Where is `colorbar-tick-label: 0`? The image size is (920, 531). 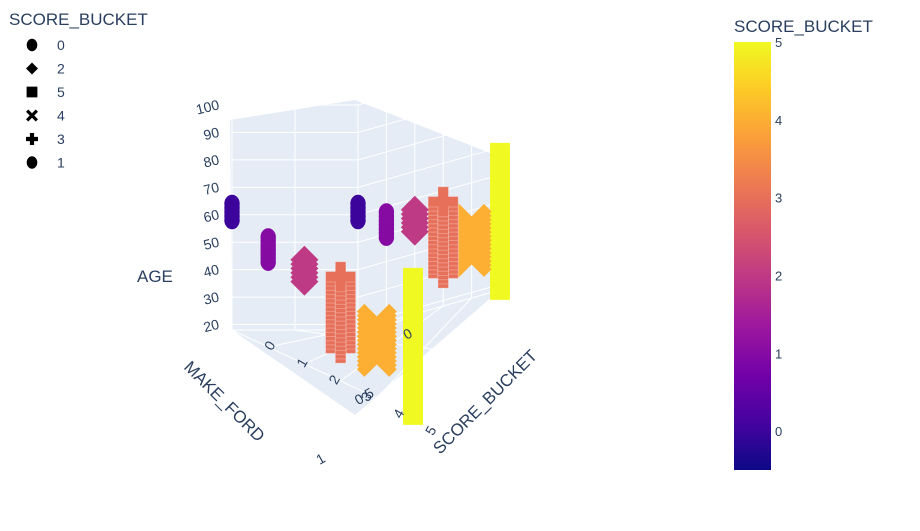
colorbar-tick-label: 0 is located at coordinates (778, 431).